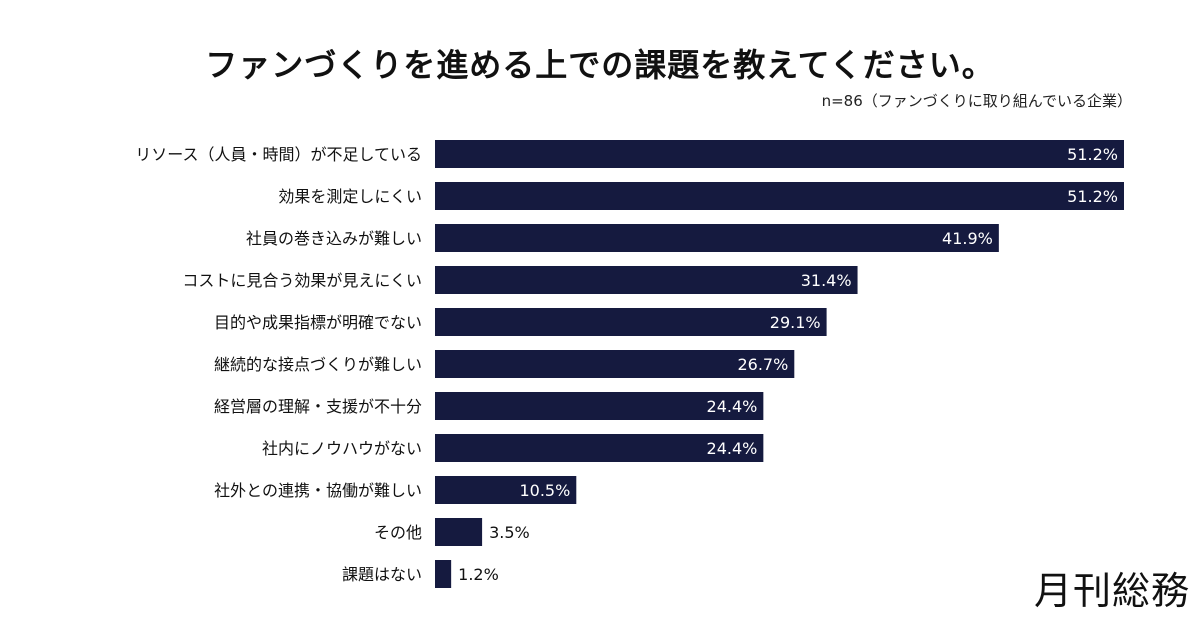 The image size is (1200, 628). What do you see at coordinates (398, 532) in the screenshot?
I see `category-label: その他` at bounding box center [398, 532].